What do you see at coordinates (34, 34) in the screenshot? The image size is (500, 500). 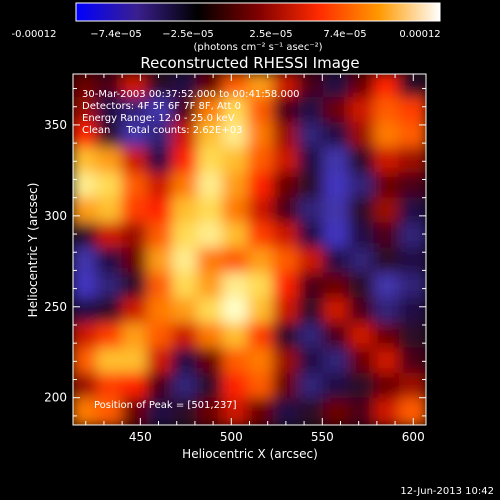 I see `colorbar-tick-label: -0.00012` at bounding box center [34, 34].